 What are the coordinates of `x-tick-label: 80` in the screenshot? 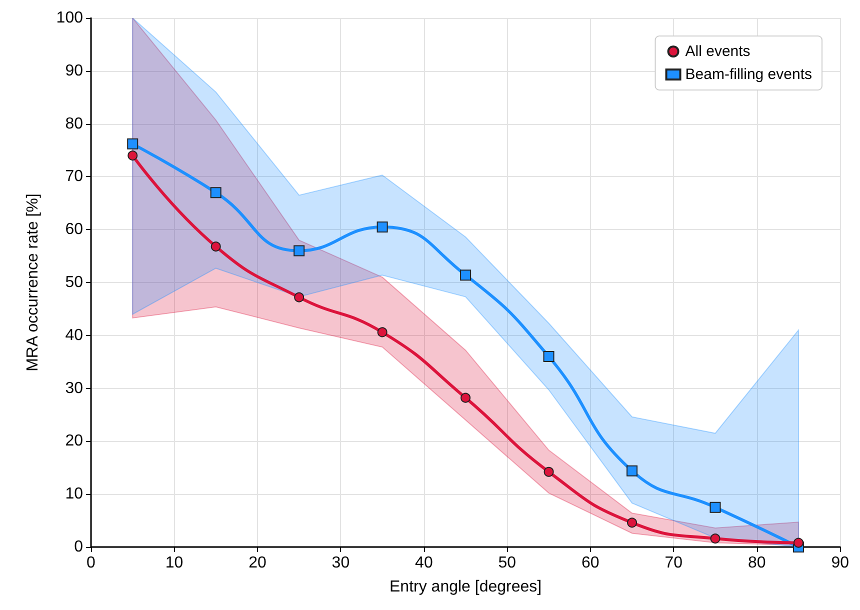 It's located at (757, 563).